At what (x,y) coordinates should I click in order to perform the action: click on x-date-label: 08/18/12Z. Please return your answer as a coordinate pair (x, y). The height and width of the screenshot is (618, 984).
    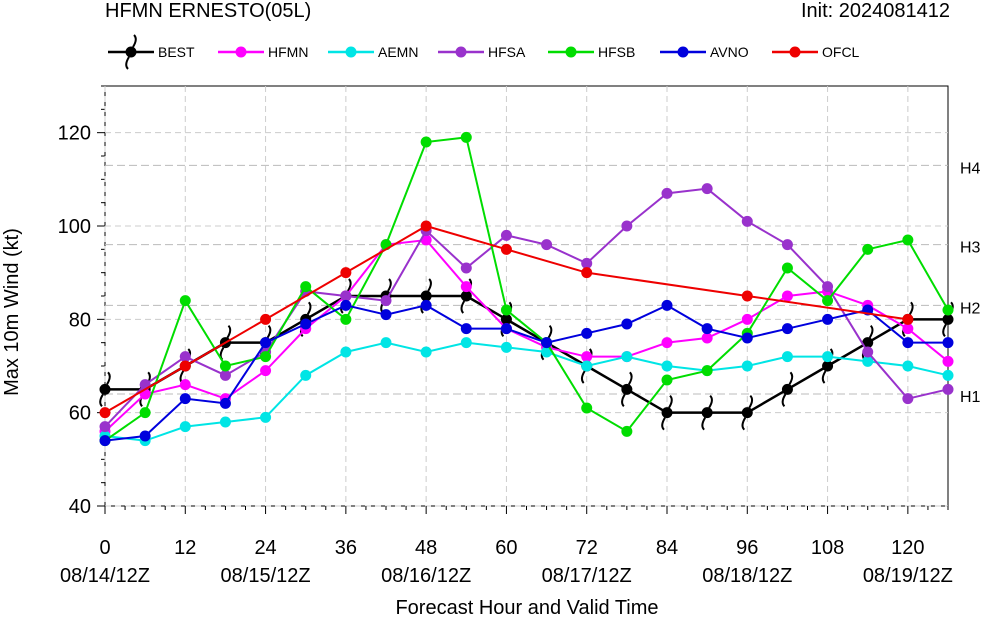
    Looking at the image, I should click on (747, 576).